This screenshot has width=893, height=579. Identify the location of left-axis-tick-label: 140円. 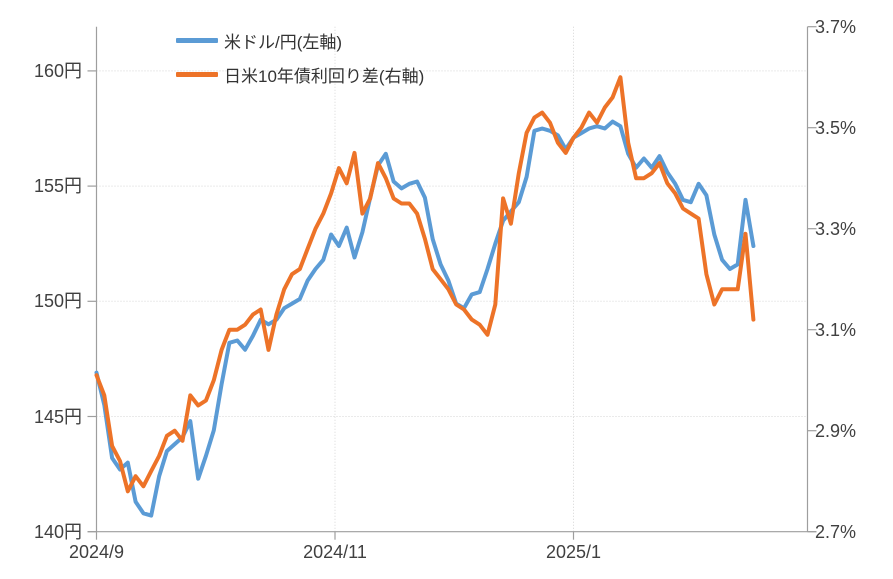
(57, 531).